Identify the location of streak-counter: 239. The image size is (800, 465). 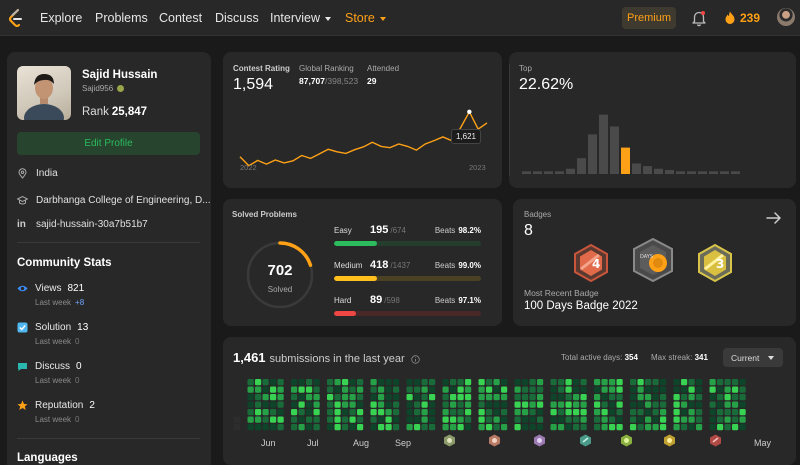
(742, 18).